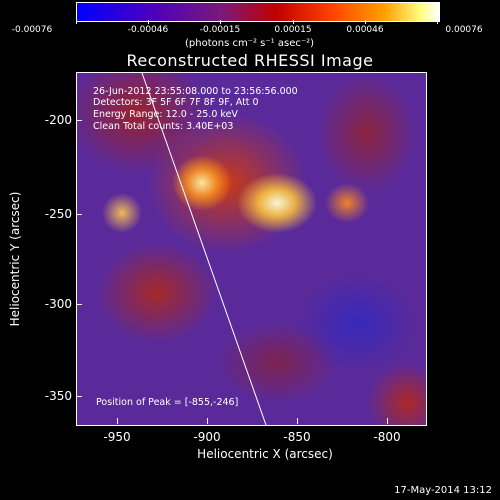 This screenshot has height=500, width=500. I want to click on detectors: Detectors: 3F 5F 6F 7F 8F 9F, Att 0, so click(176, 102).